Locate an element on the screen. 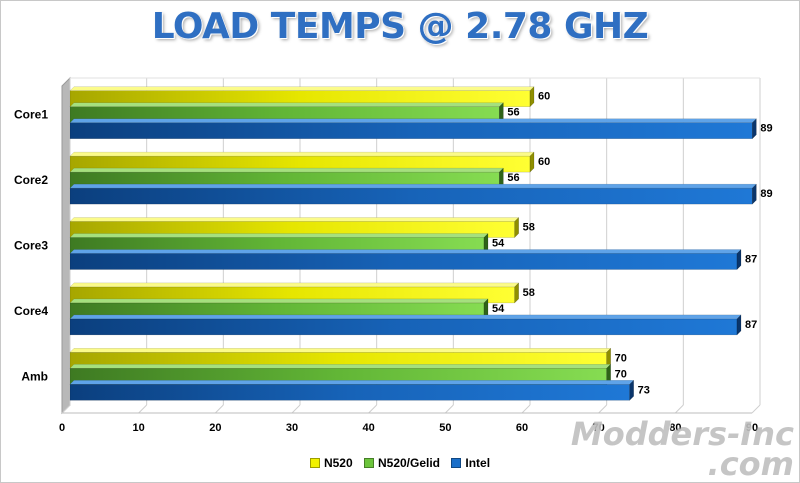 The height and width of the screenshot is (483, 800). x-tick-label: 40 is located at coordinates (369, 428).